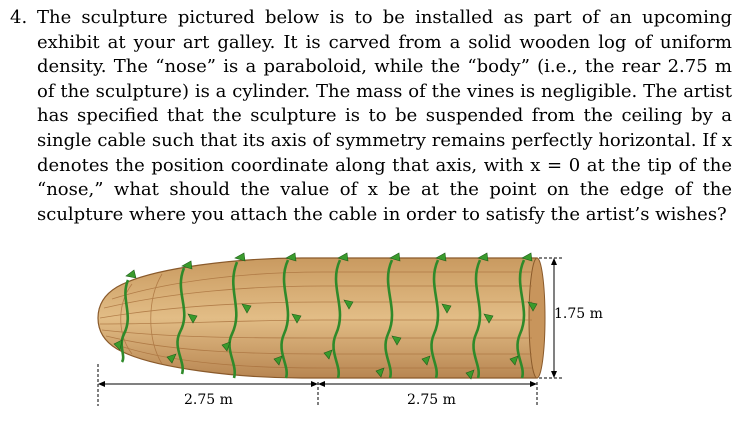 Image resolution: width=742 pixels, height=428 pixels. I want to click on length-arrow-left-end, so click(314, 384).